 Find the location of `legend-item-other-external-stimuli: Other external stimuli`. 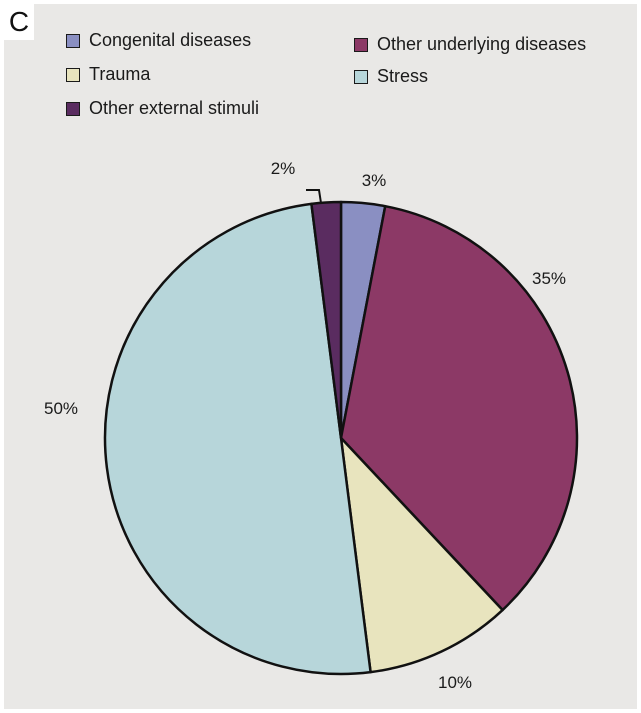

legend-item-other-external-stimuli: Other external stimuli is located at coordinates (162, 108).